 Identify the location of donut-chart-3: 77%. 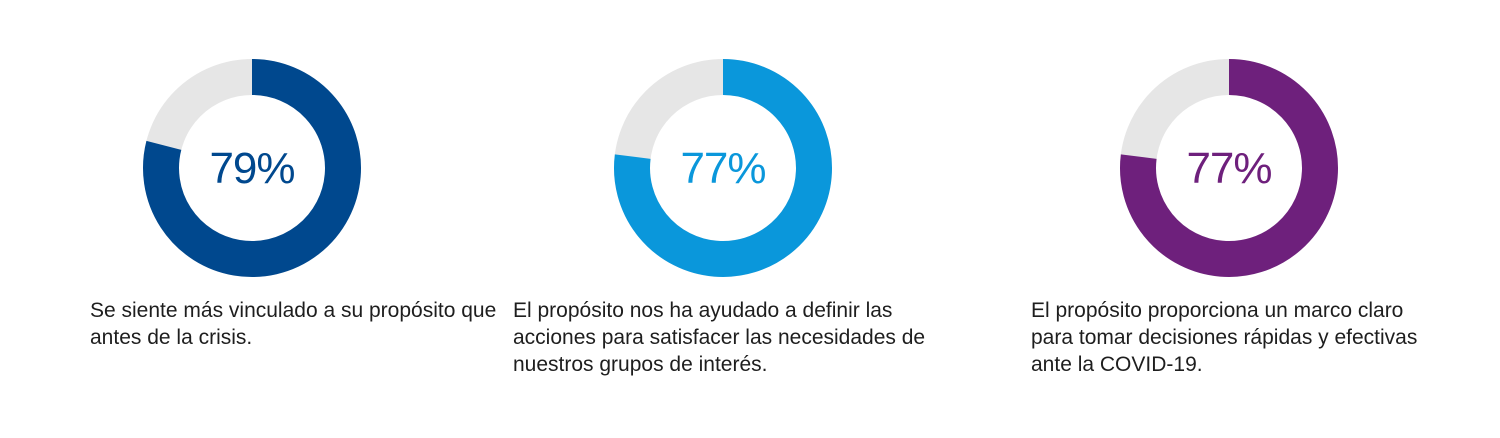
(1229, 168).